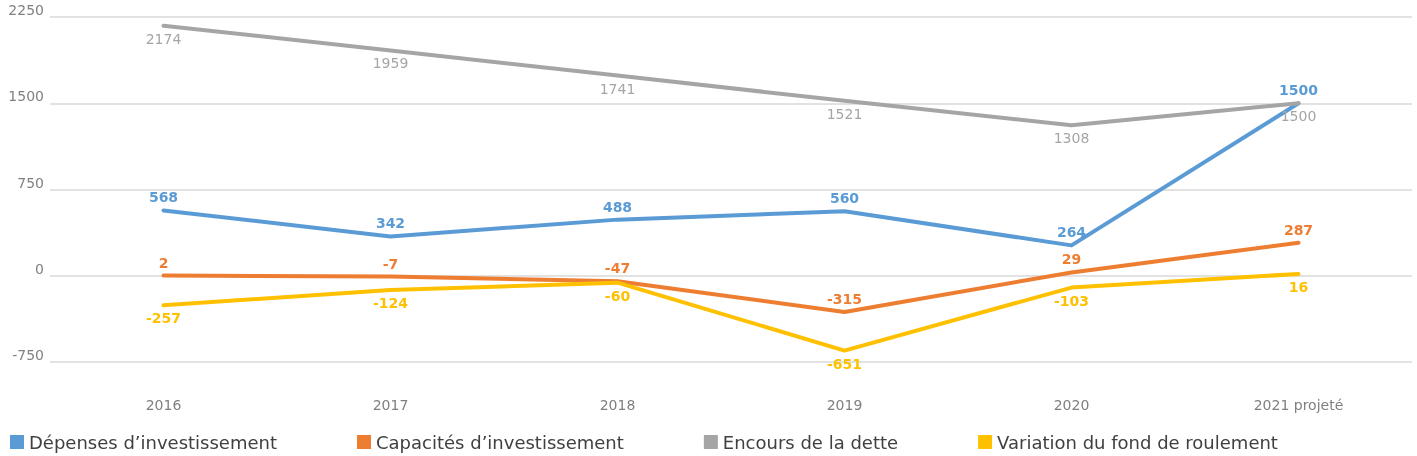  What do you see at coordinates (844, 113) in the screenshot?
I see `data-label: 1521` at bounding box center [844, 113].